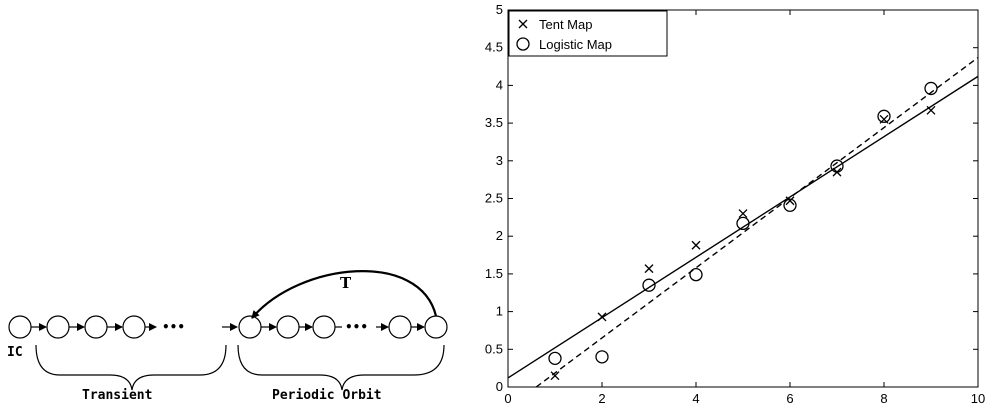 This screenshot has width=998, height=409. Describe the element at coordinates (523, 44) in the screenshot. I see `legend-logistic-marker` at that location.